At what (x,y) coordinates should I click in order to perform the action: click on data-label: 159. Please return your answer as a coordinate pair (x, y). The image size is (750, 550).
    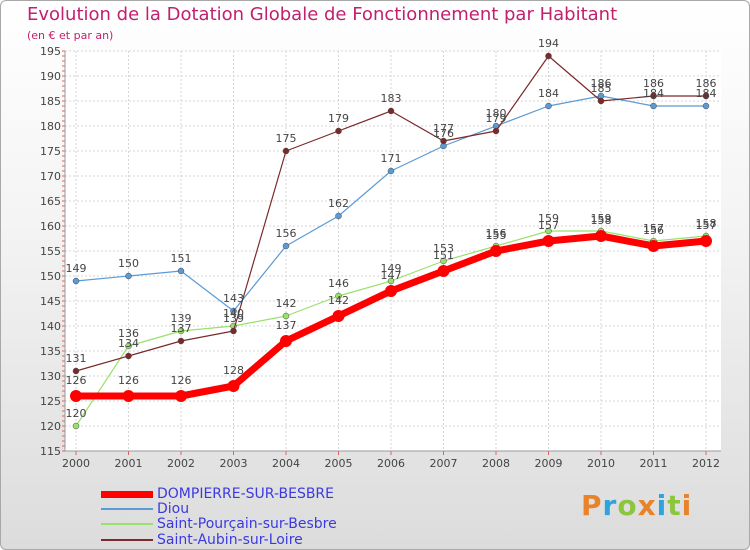
    Looking at the image, I should click on (548, 218).